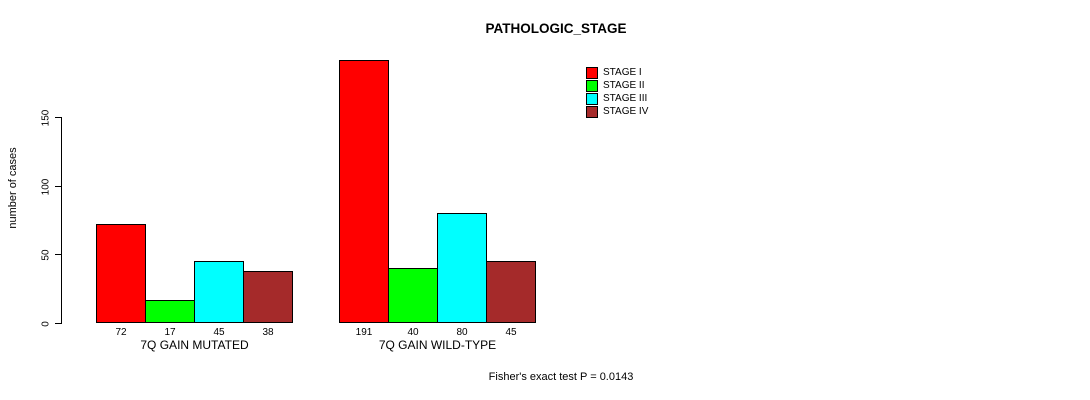 The height and width of the screenshot is (400, 1090). I want to click on y-axis-tick-label: 50, so click(46, 254).